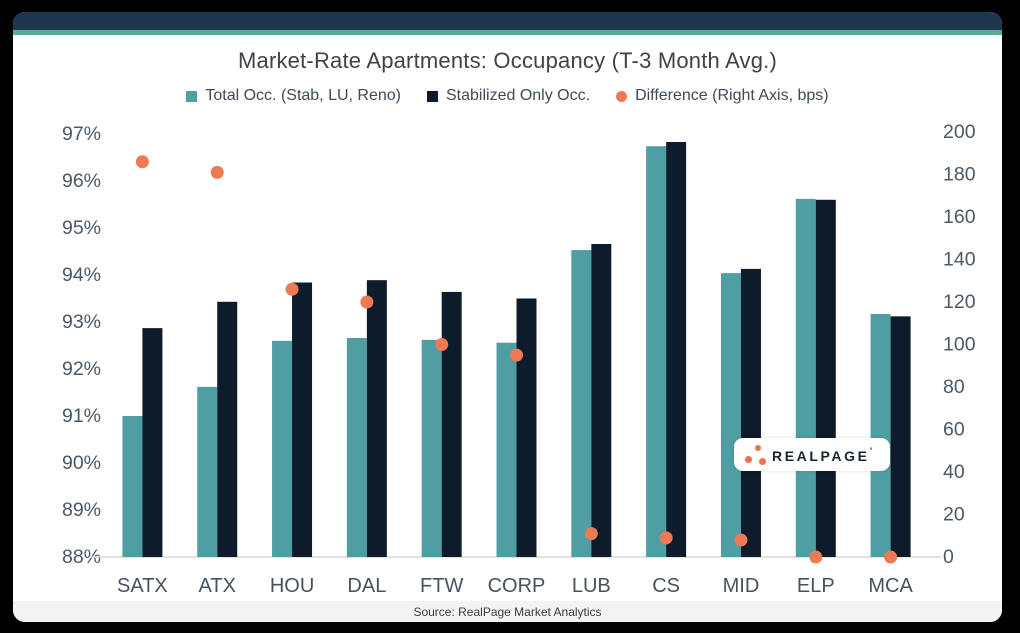  I want to click on legend-square-stabilized-icon, so click(432, 96).